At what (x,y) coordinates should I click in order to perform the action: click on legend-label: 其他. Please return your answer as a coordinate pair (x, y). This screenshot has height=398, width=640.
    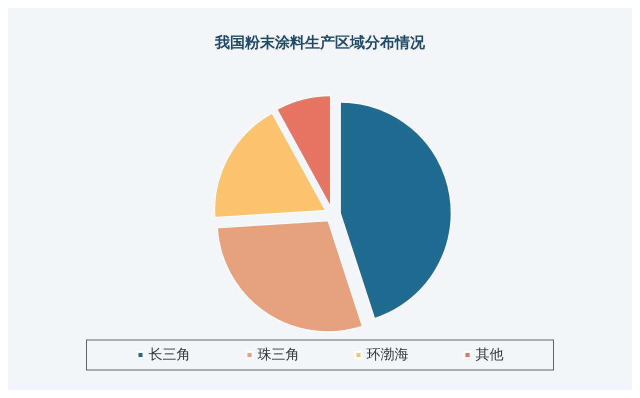
    Looking at the image, I should click on (490, 355).